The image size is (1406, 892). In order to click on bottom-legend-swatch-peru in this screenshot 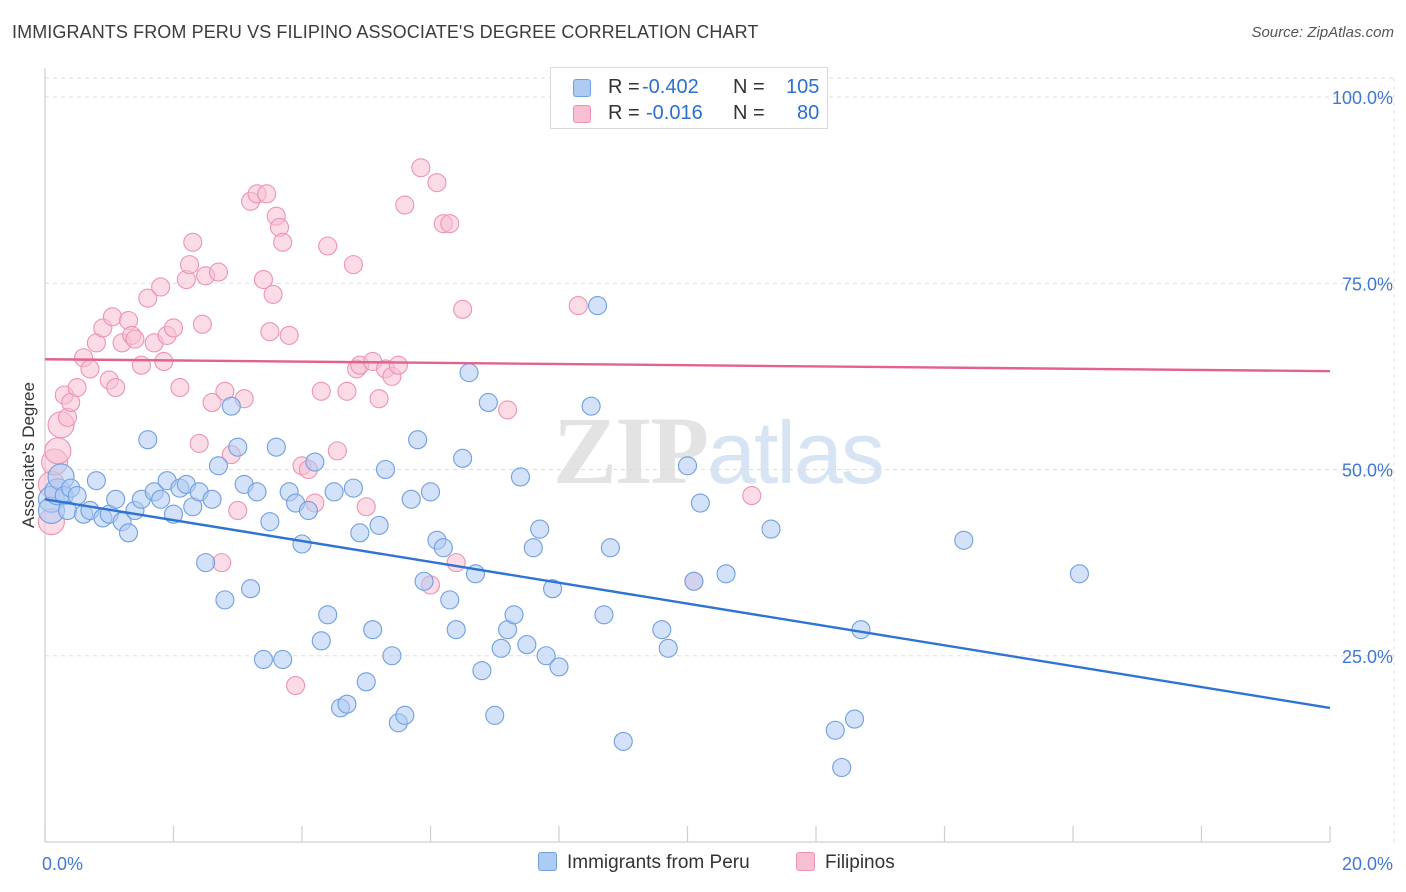, I will do `click(547, 861)`.